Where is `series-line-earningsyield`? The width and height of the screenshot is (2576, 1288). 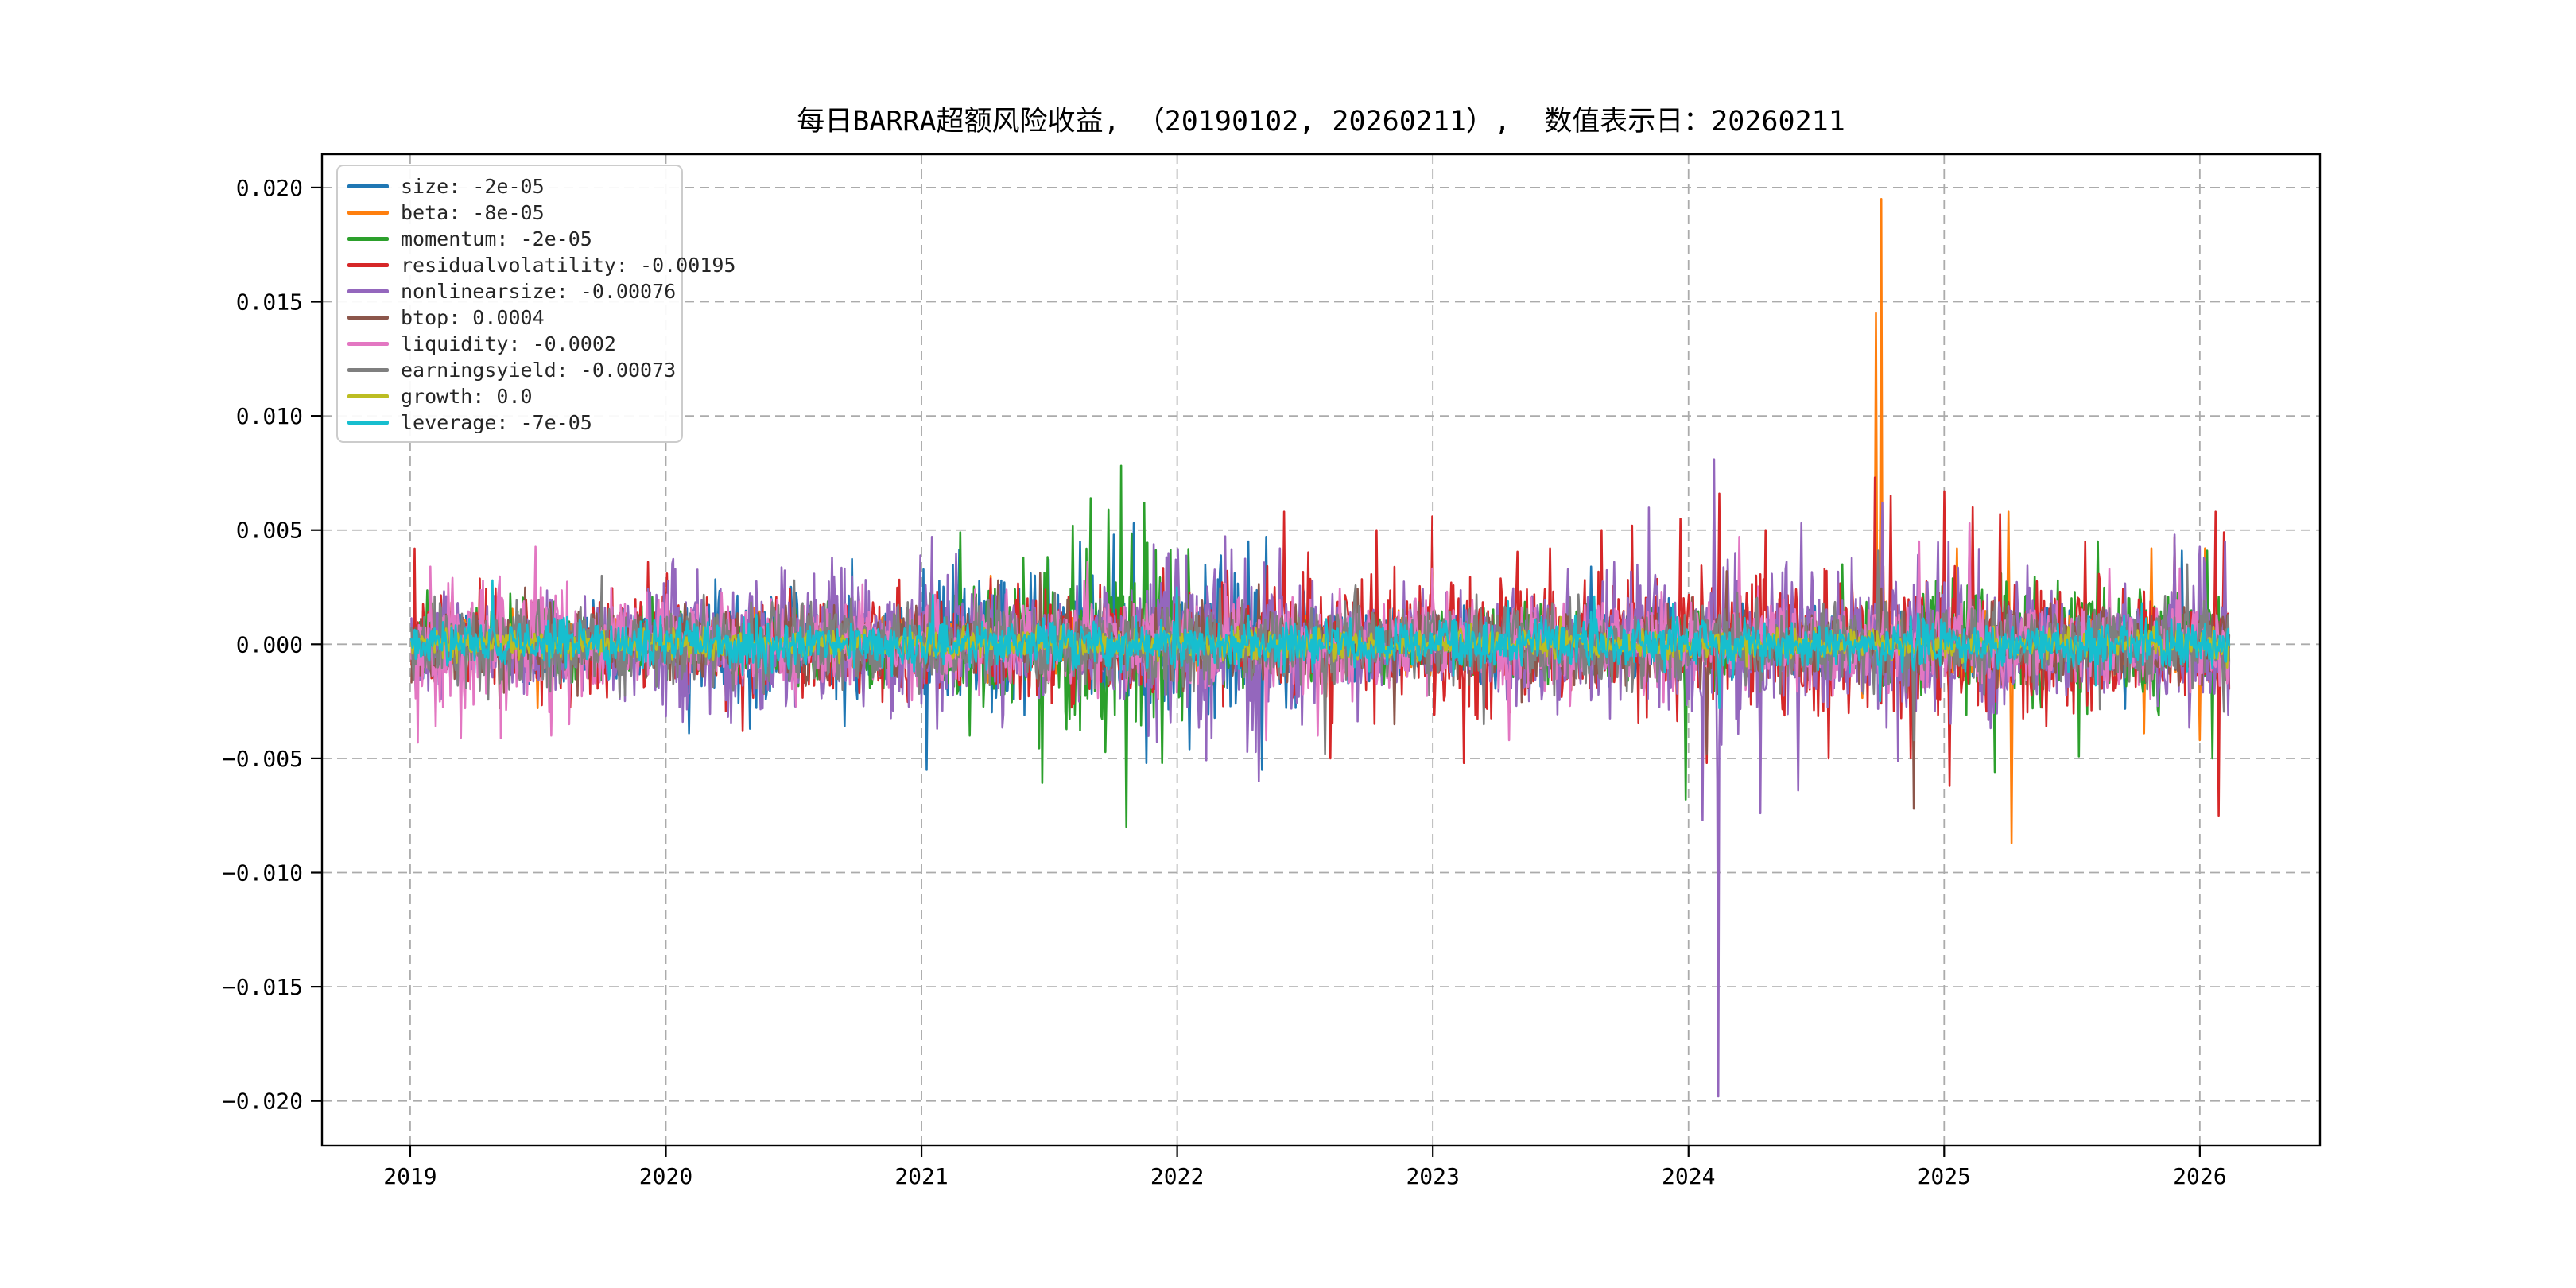
series-line-earningsyield is located at coordinates (1321, 652).